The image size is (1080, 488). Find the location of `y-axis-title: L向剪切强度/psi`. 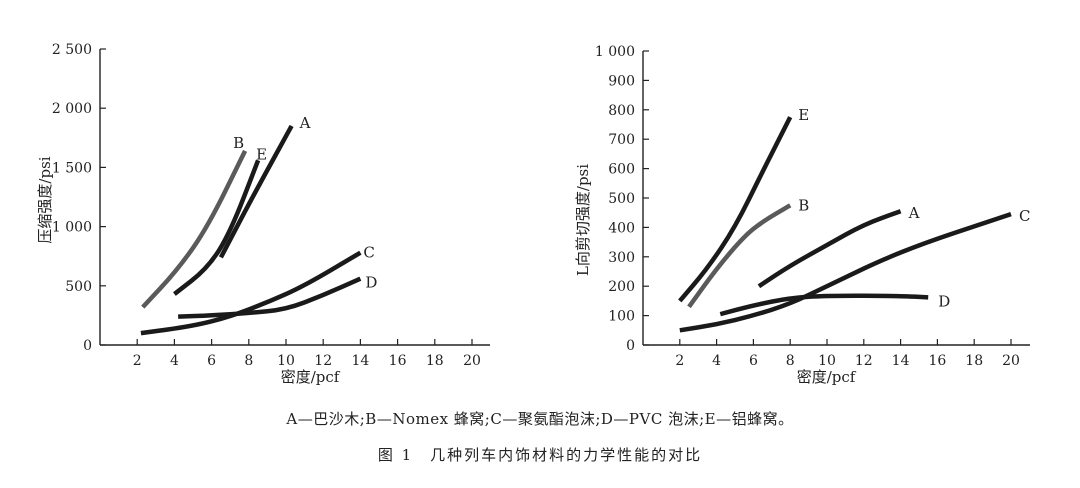

y-axis-title: L向剪切强度/psi is located at coordinates (583, 220).